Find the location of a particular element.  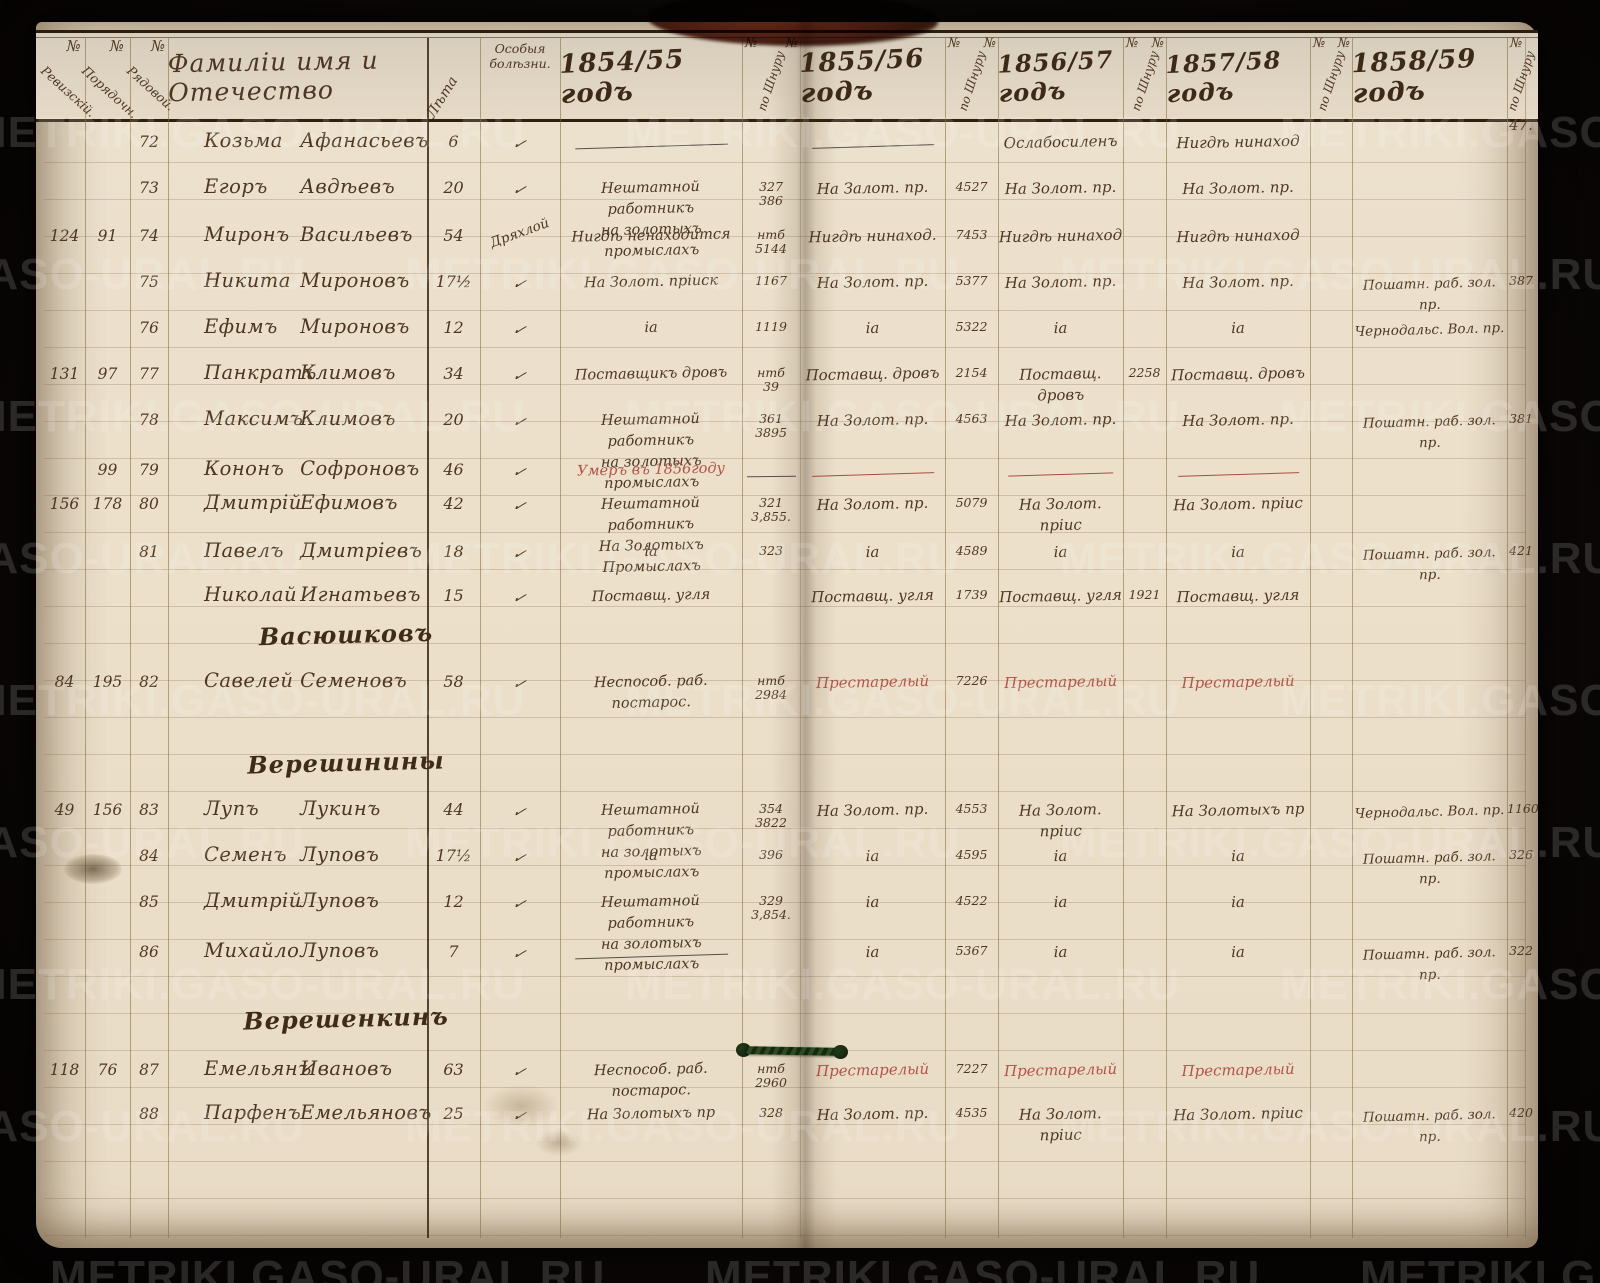

cell-y58: Чернодальс. Вол. пр. is located at coordinates (1429, 330).